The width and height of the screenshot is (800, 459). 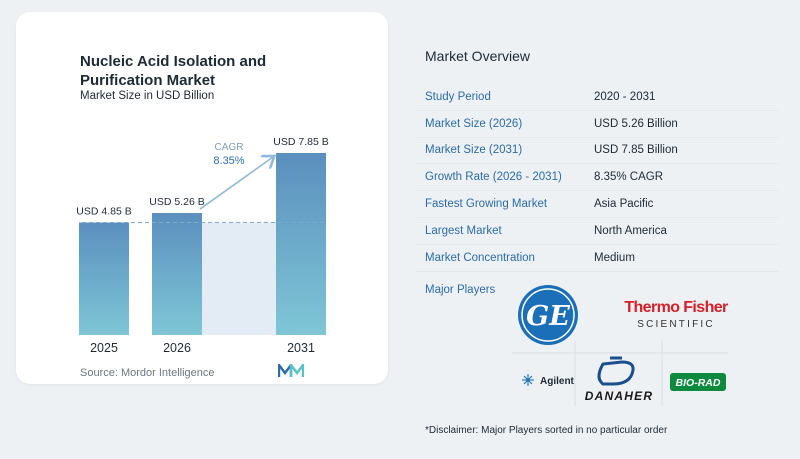 What do you see at coordinates (676, 307) in the screenshot?
I see `svg-text: Thermo Fisher` at bounding box center [676, 307].